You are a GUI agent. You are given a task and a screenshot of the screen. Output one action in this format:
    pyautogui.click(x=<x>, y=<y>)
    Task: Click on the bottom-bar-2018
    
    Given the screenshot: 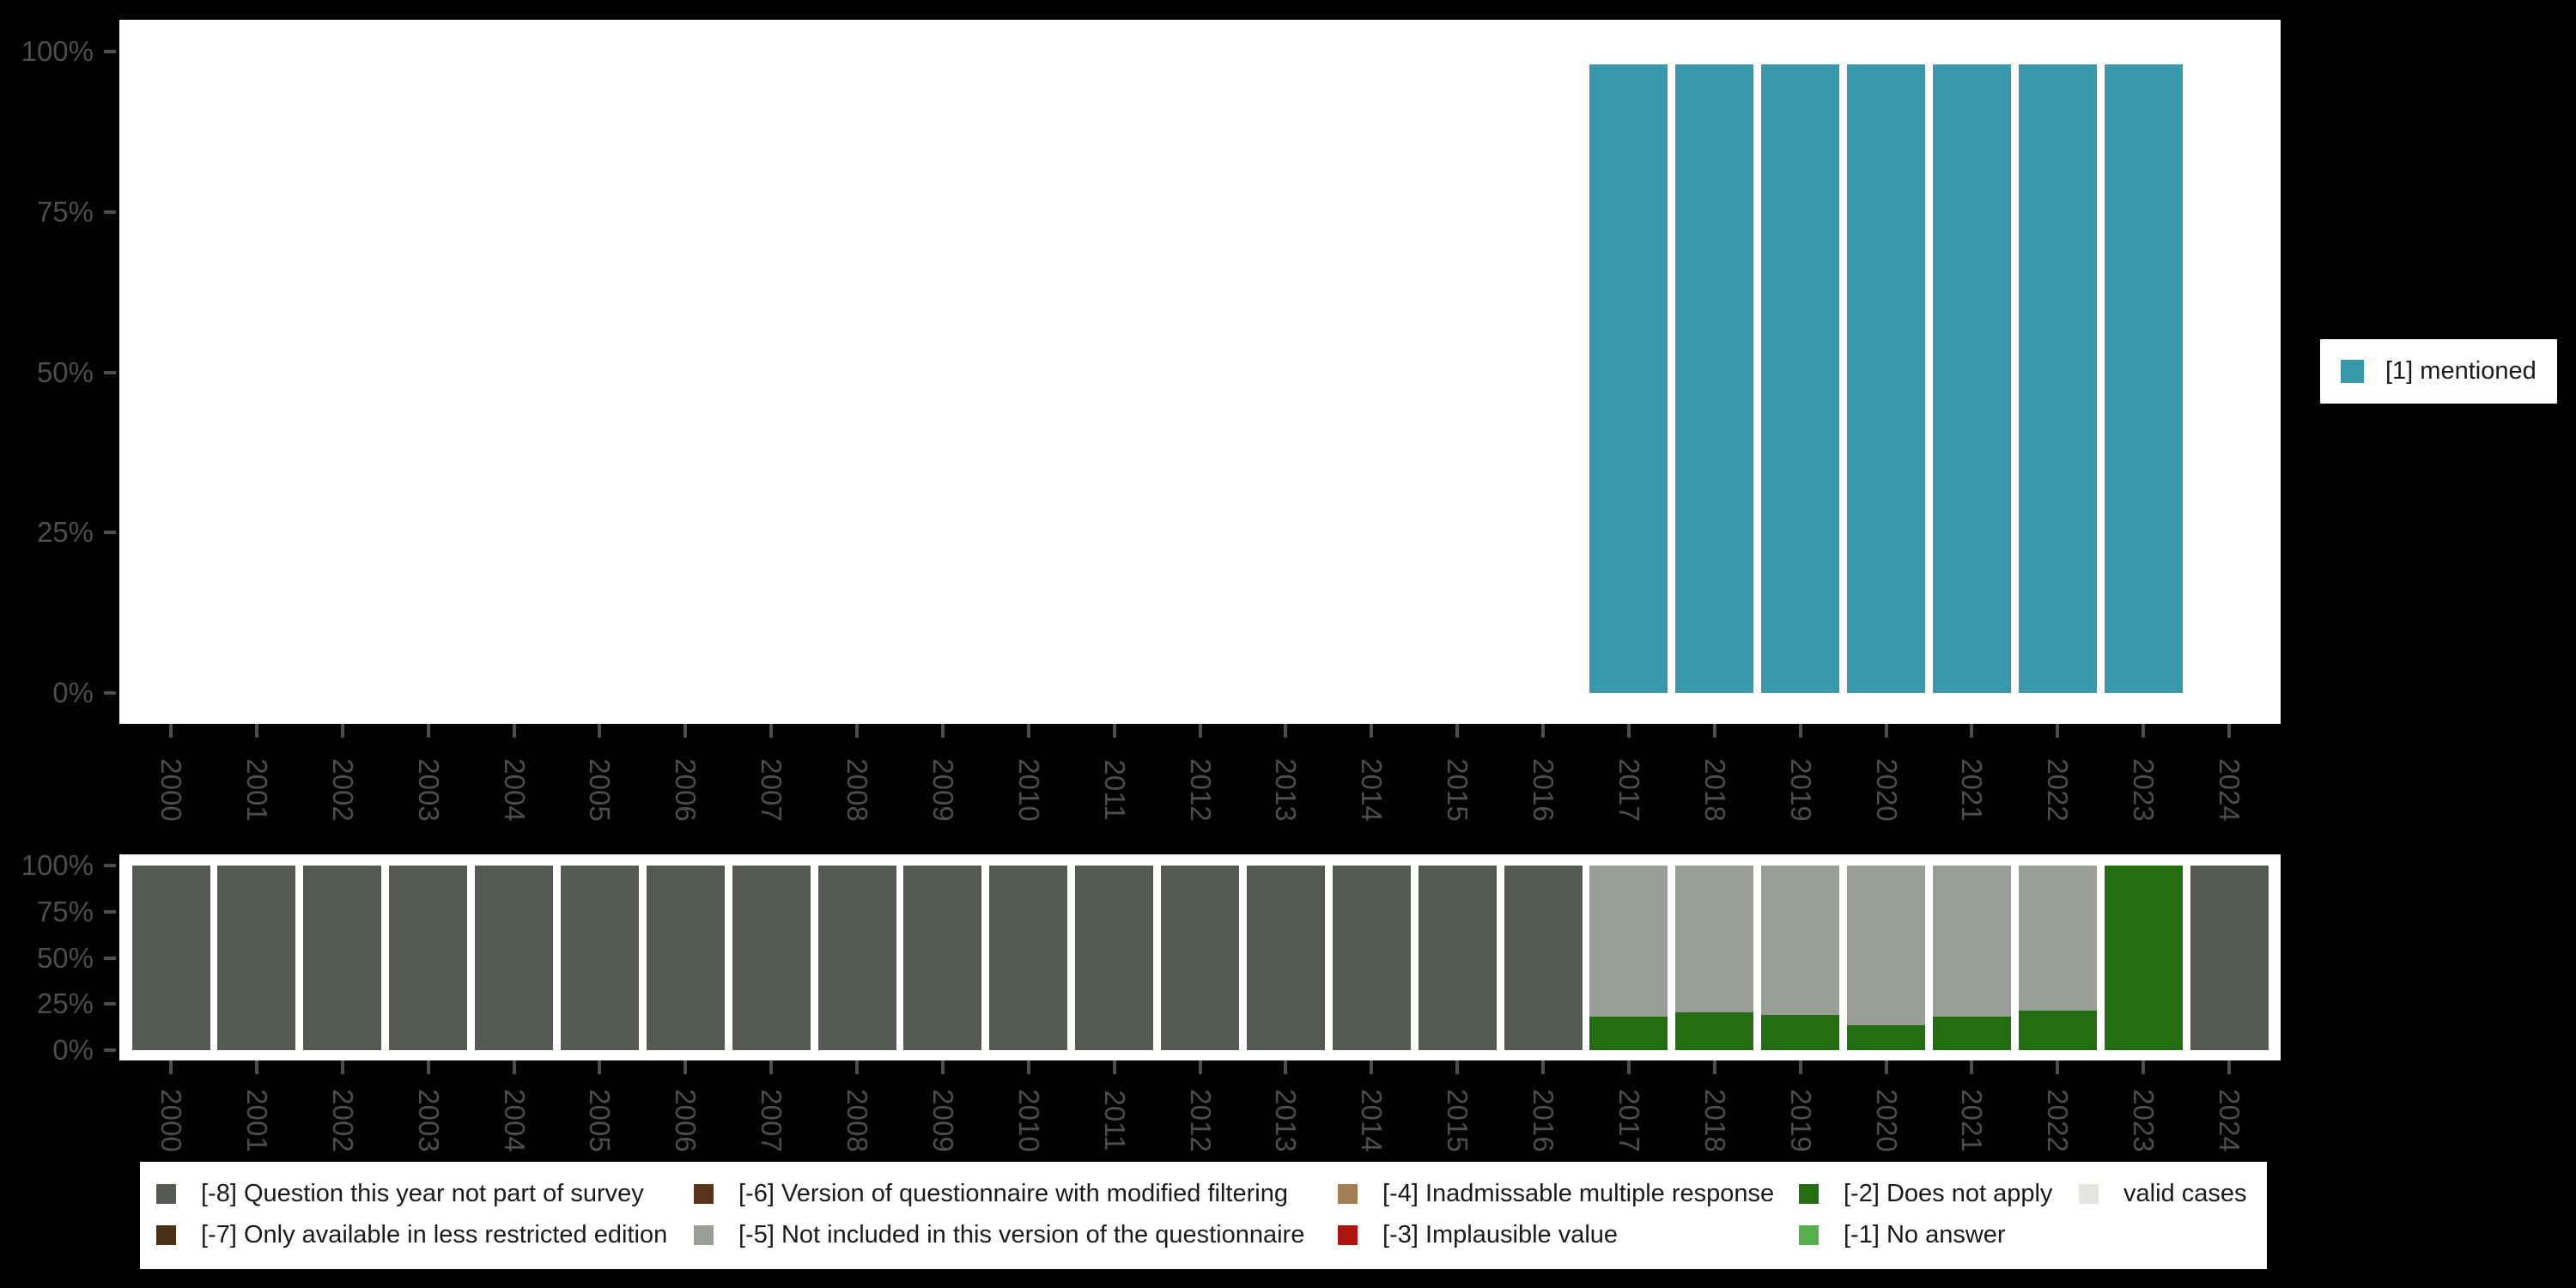 What is the action you would take?
    pyautogui.click(x=1715, y=1031)
    